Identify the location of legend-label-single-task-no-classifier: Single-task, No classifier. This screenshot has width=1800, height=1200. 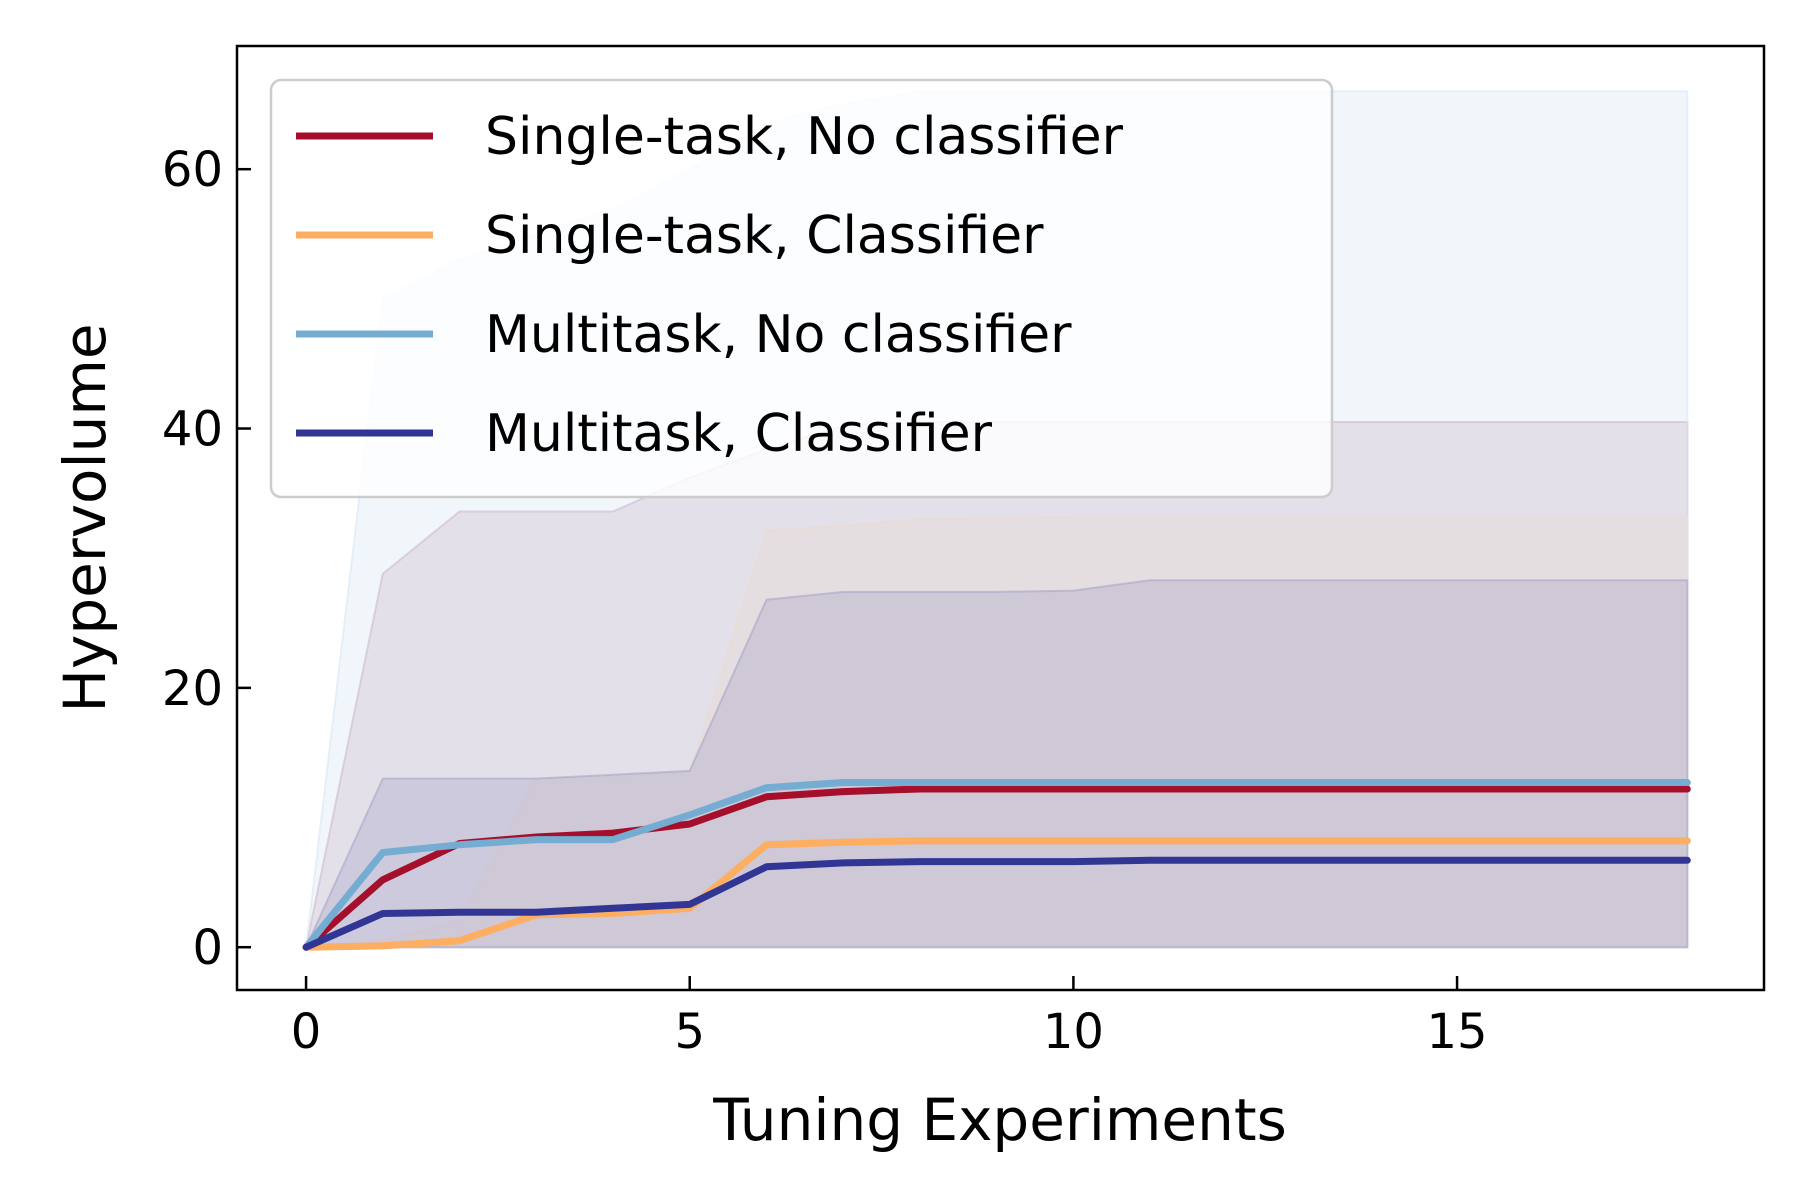
(804, 137).